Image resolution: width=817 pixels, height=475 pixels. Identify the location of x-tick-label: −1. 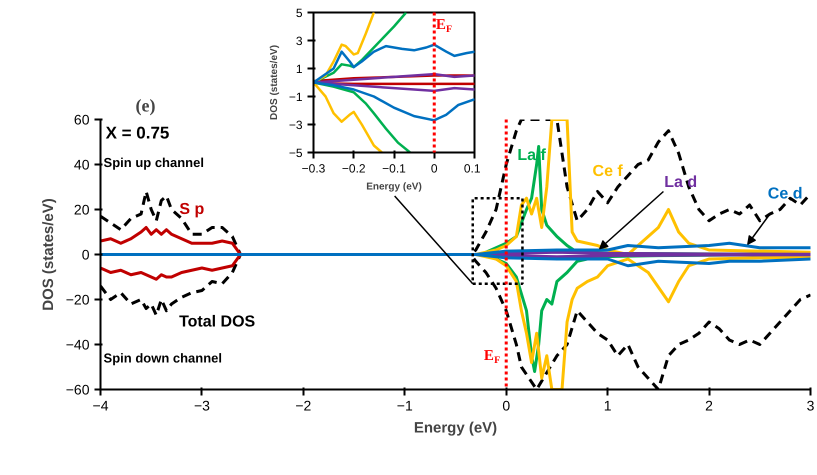
(404, 406).